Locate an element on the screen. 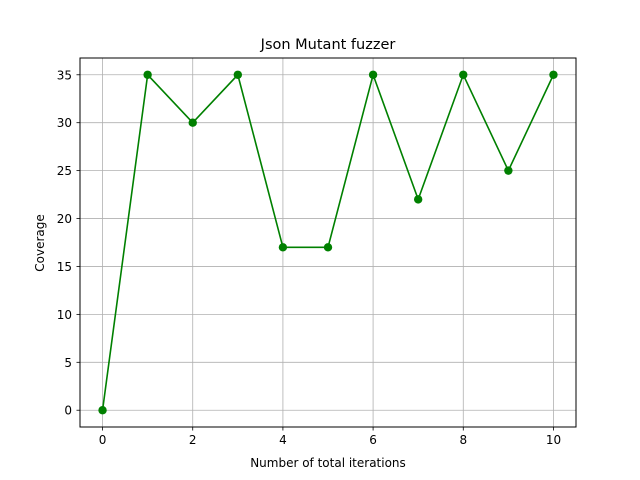 The image size is (640, 480). y-tick-label: 25 is located at coordinates (64, 171).